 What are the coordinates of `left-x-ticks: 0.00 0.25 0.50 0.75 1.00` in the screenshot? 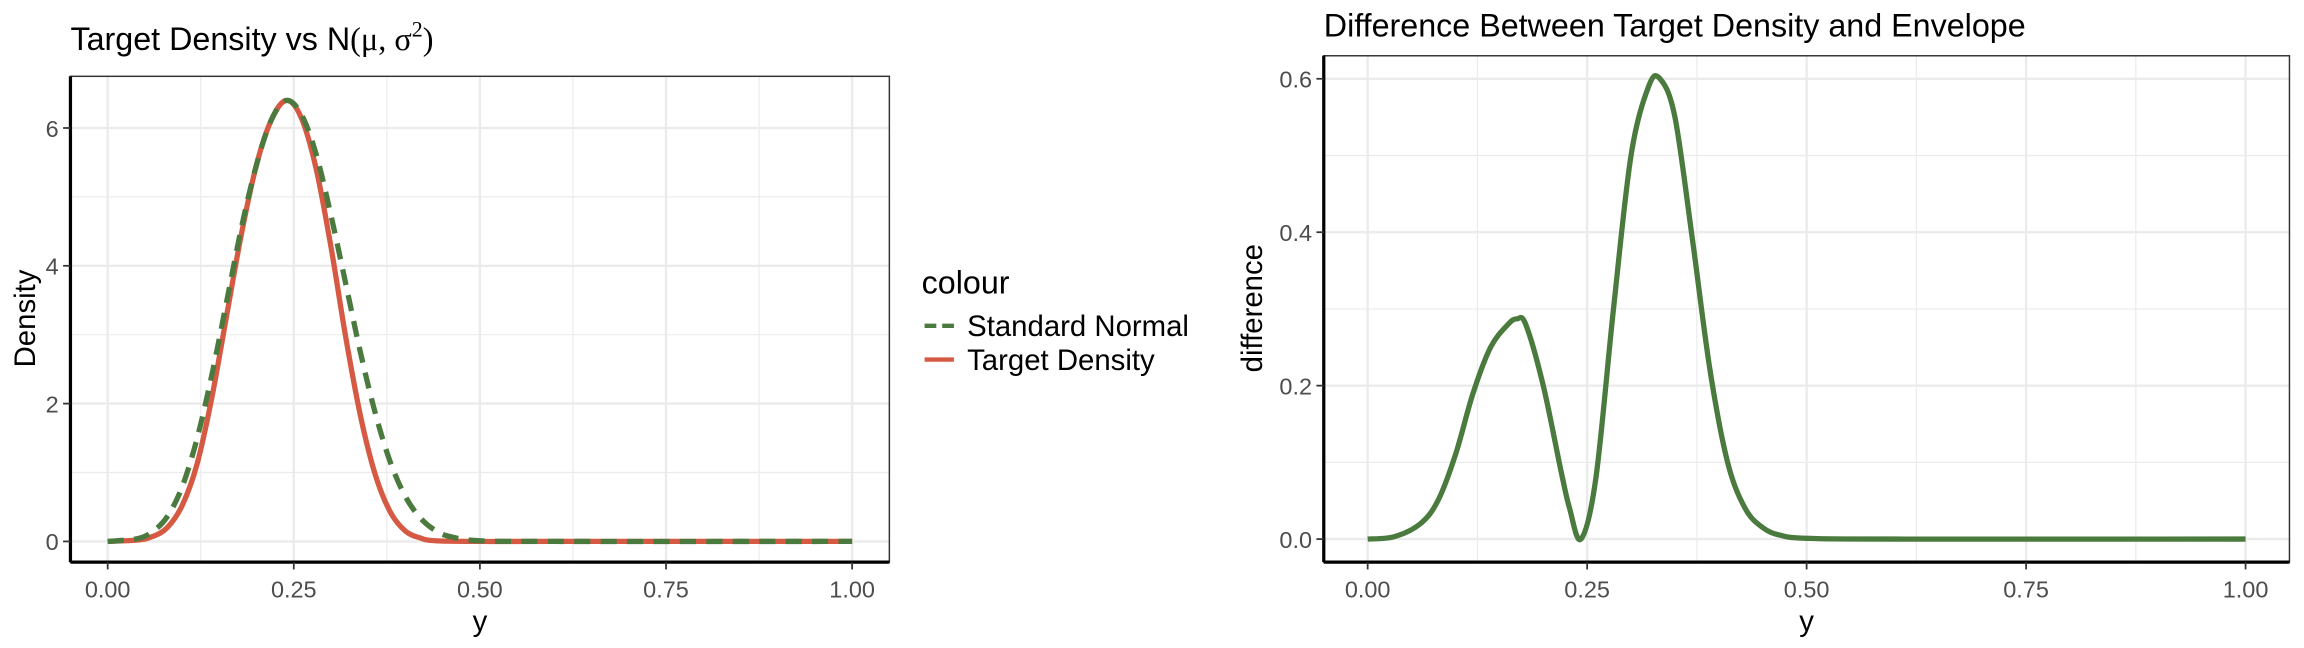 It's located at (480, 582).